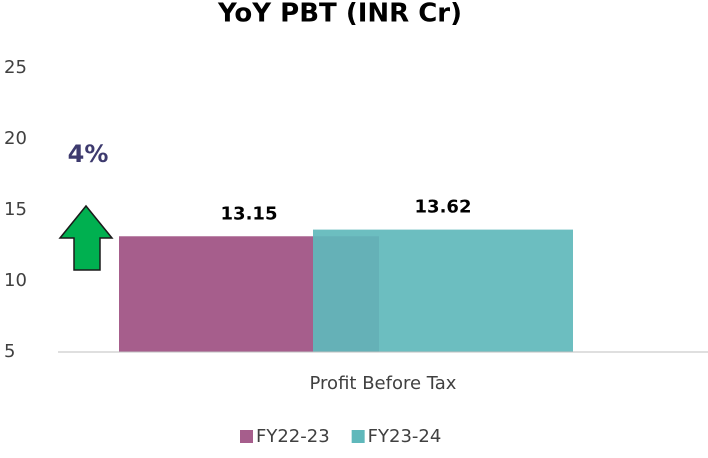 The image size is (708, 458). I want to click on y-tick-label: 5, so click(9, 351).